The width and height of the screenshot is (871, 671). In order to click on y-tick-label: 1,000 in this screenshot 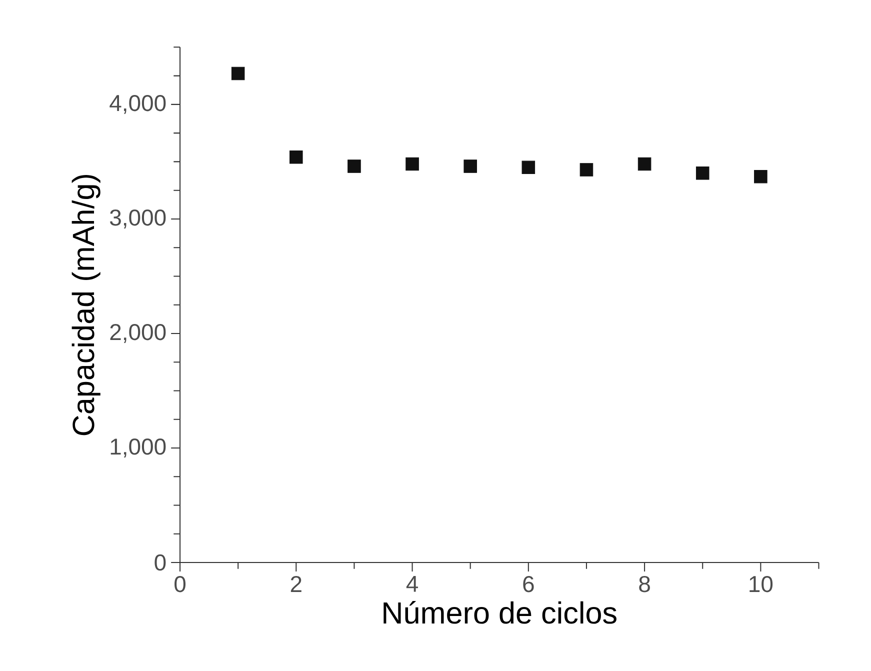, I will do `click(138, 448)`.